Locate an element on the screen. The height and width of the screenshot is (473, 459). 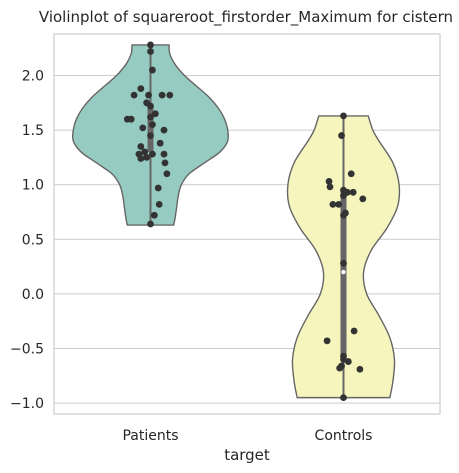
y-tick-label: 0.0 is located at coordinates (33, 295).